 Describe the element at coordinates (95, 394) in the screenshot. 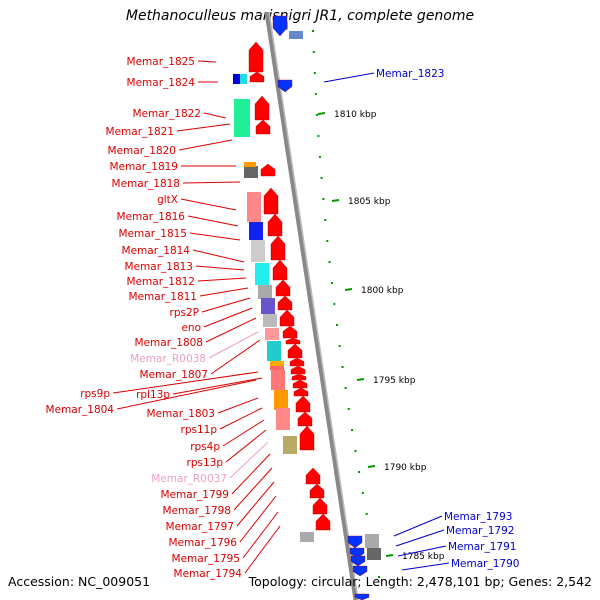

I see `gene-label-rps9p: rps9p` at that location.